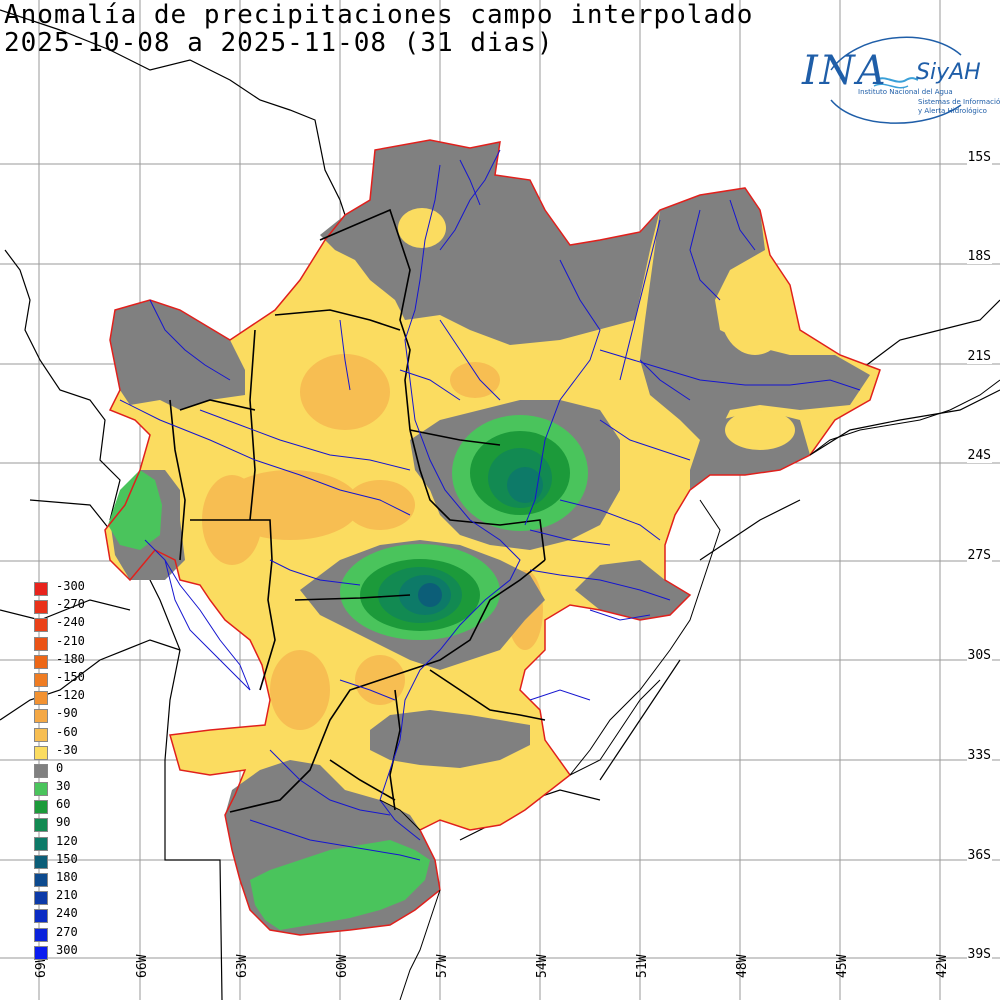  I want to click on legend-label: 270, so click(67, 931).